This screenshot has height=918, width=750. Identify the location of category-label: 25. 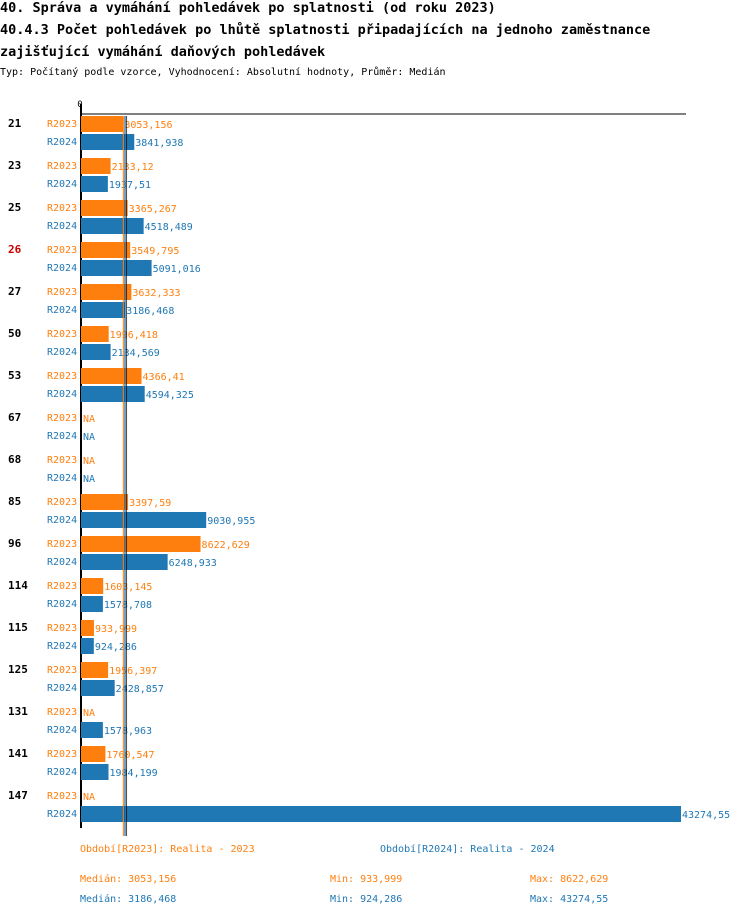
(14, 207).